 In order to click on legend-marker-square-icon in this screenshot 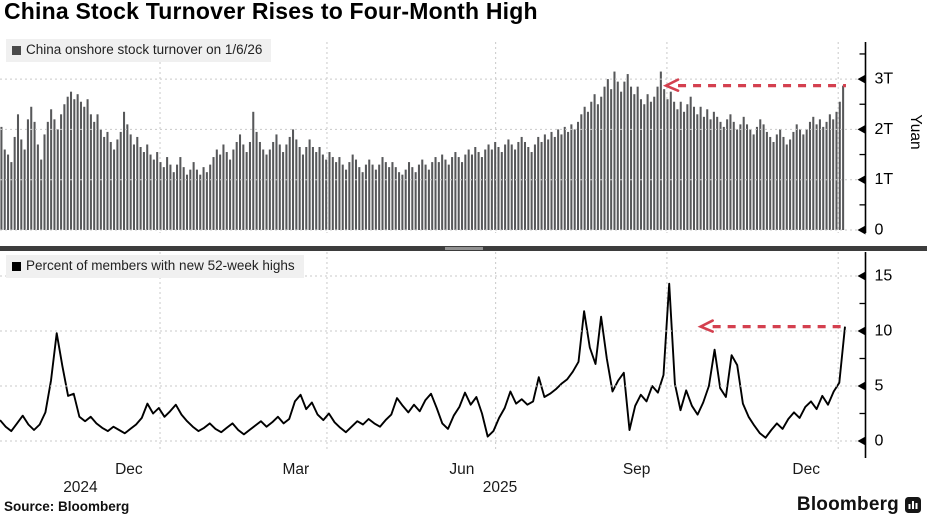, I will do `click(16, 50)`.